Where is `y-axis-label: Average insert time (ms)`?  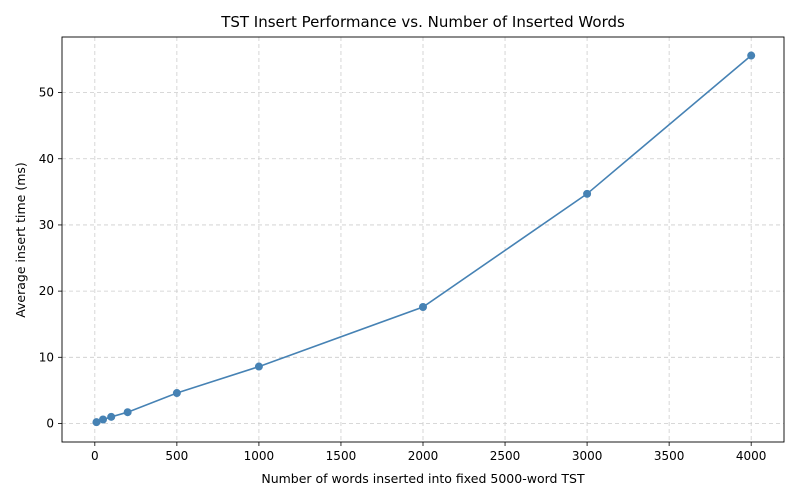 y-axis-label: Average insert time (ms) is located at coordinates (20, 240).